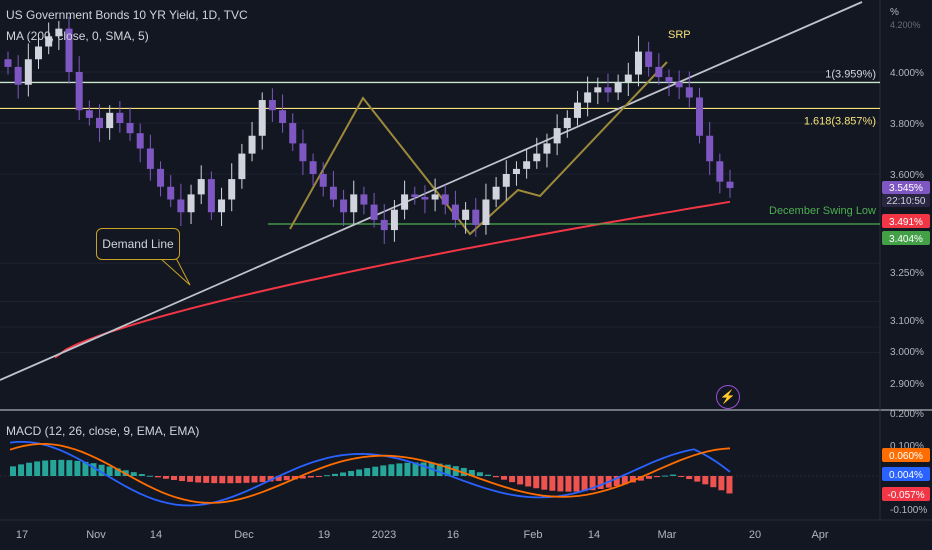  Describe the element at coordinates (324, 535) in the screenshot. I see `time-tick-label: 19` at that location.